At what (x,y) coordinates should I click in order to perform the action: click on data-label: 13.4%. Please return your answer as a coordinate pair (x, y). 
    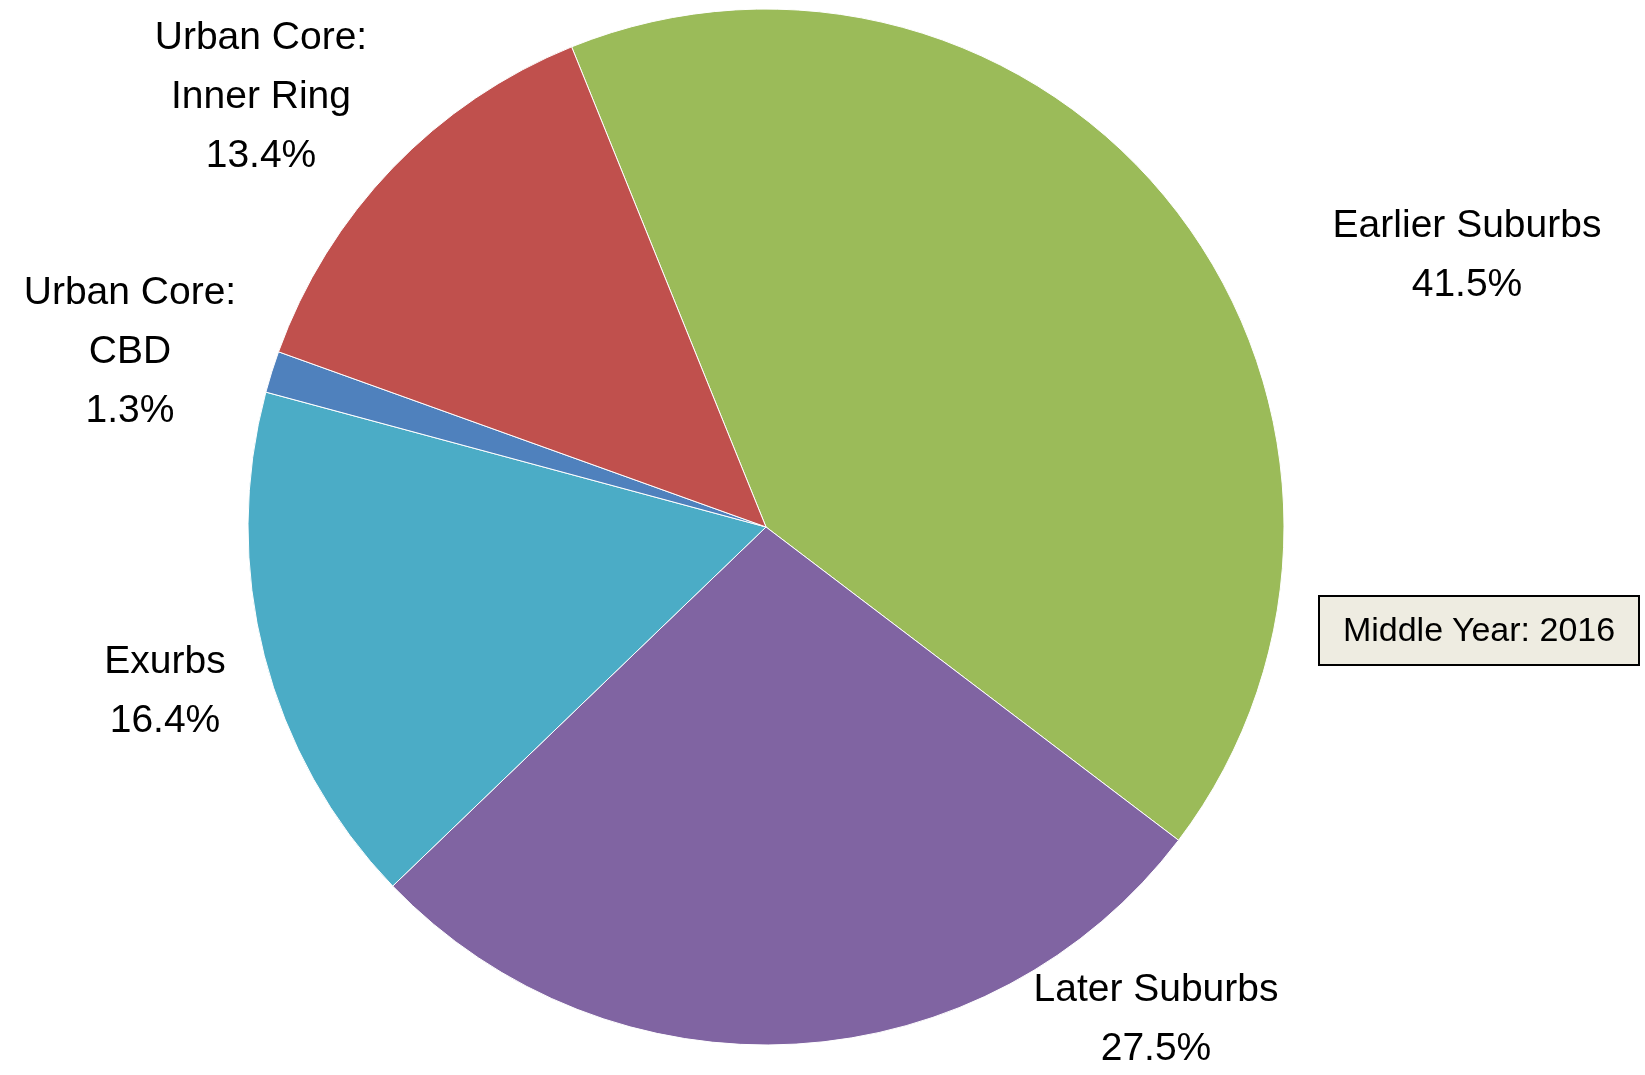
    Looking at the image, I should click on (261, 153).